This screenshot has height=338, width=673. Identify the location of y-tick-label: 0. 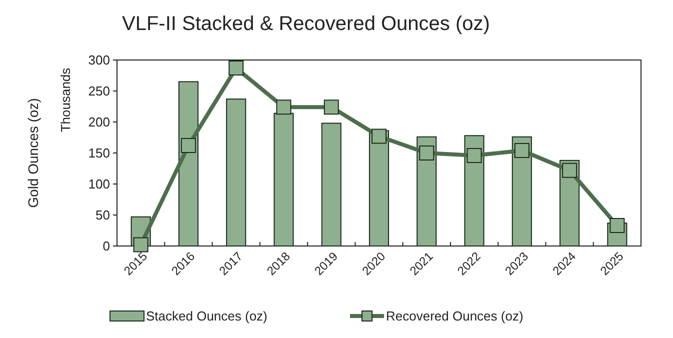
(106, 246).